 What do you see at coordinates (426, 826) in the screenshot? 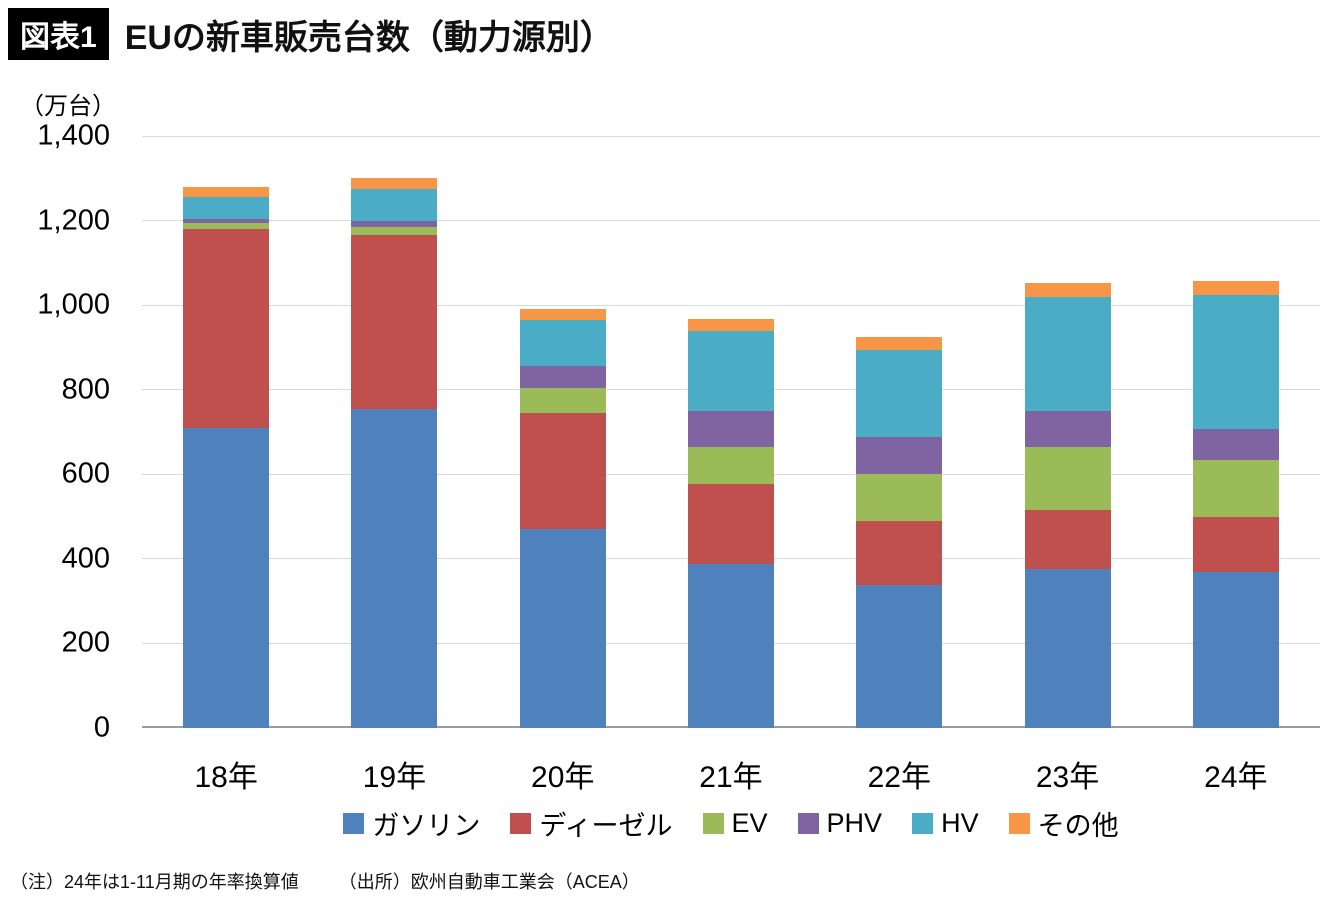
I see `legend-label: ガソリン` at bounding box center [426, 826].